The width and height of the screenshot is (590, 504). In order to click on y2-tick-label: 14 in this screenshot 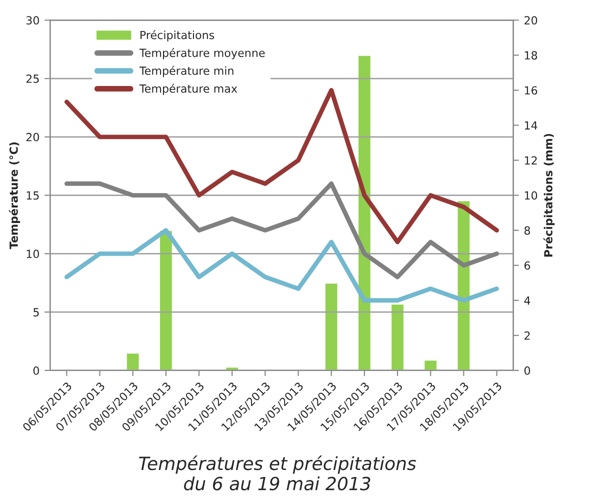, I will do `click(531, 125)`.